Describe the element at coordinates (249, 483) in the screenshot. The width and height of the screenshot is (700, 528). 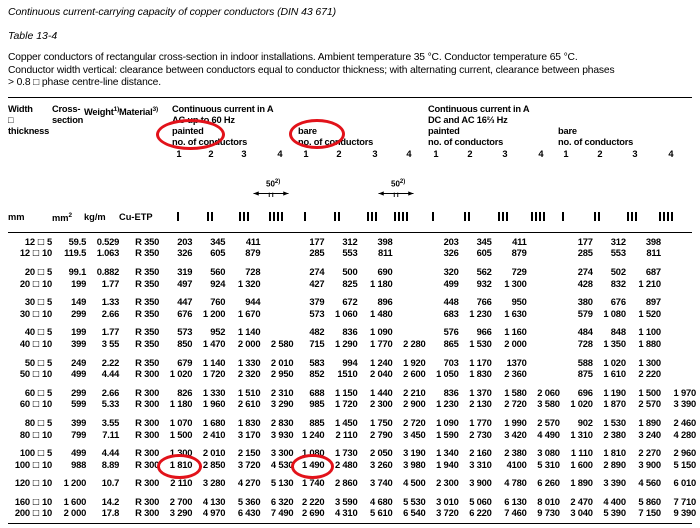
I see `cell-ac-painted-3: 4 270` at that location.